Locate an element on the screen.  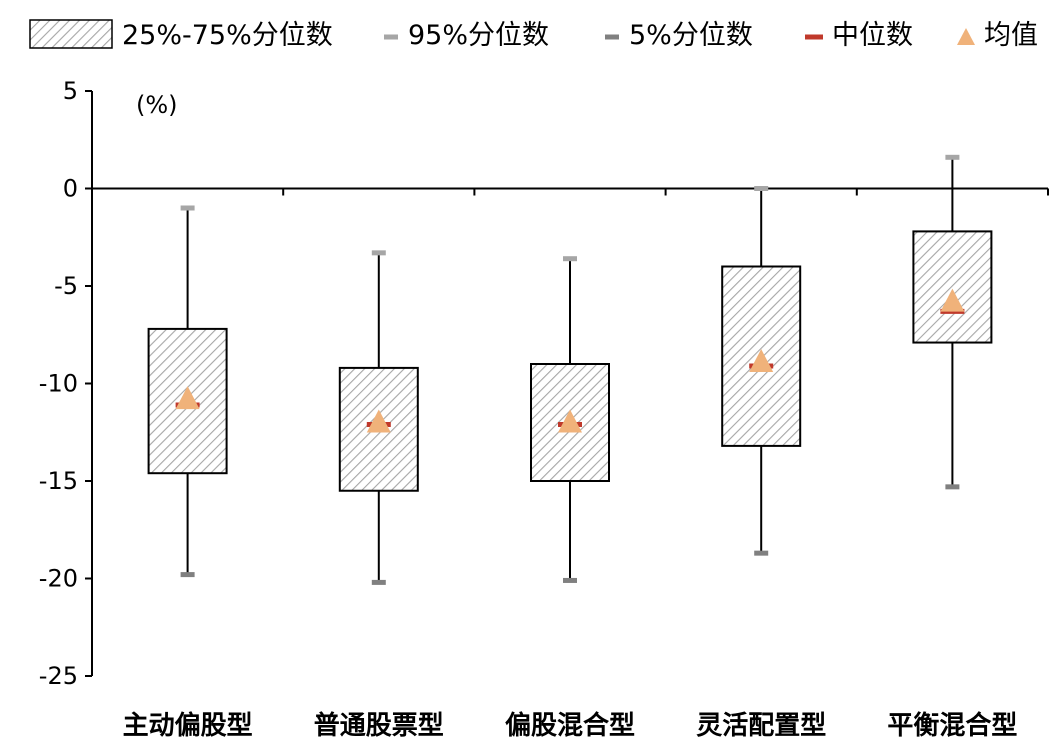
y-tick-label: 5 is located at coordinates (70, 91).